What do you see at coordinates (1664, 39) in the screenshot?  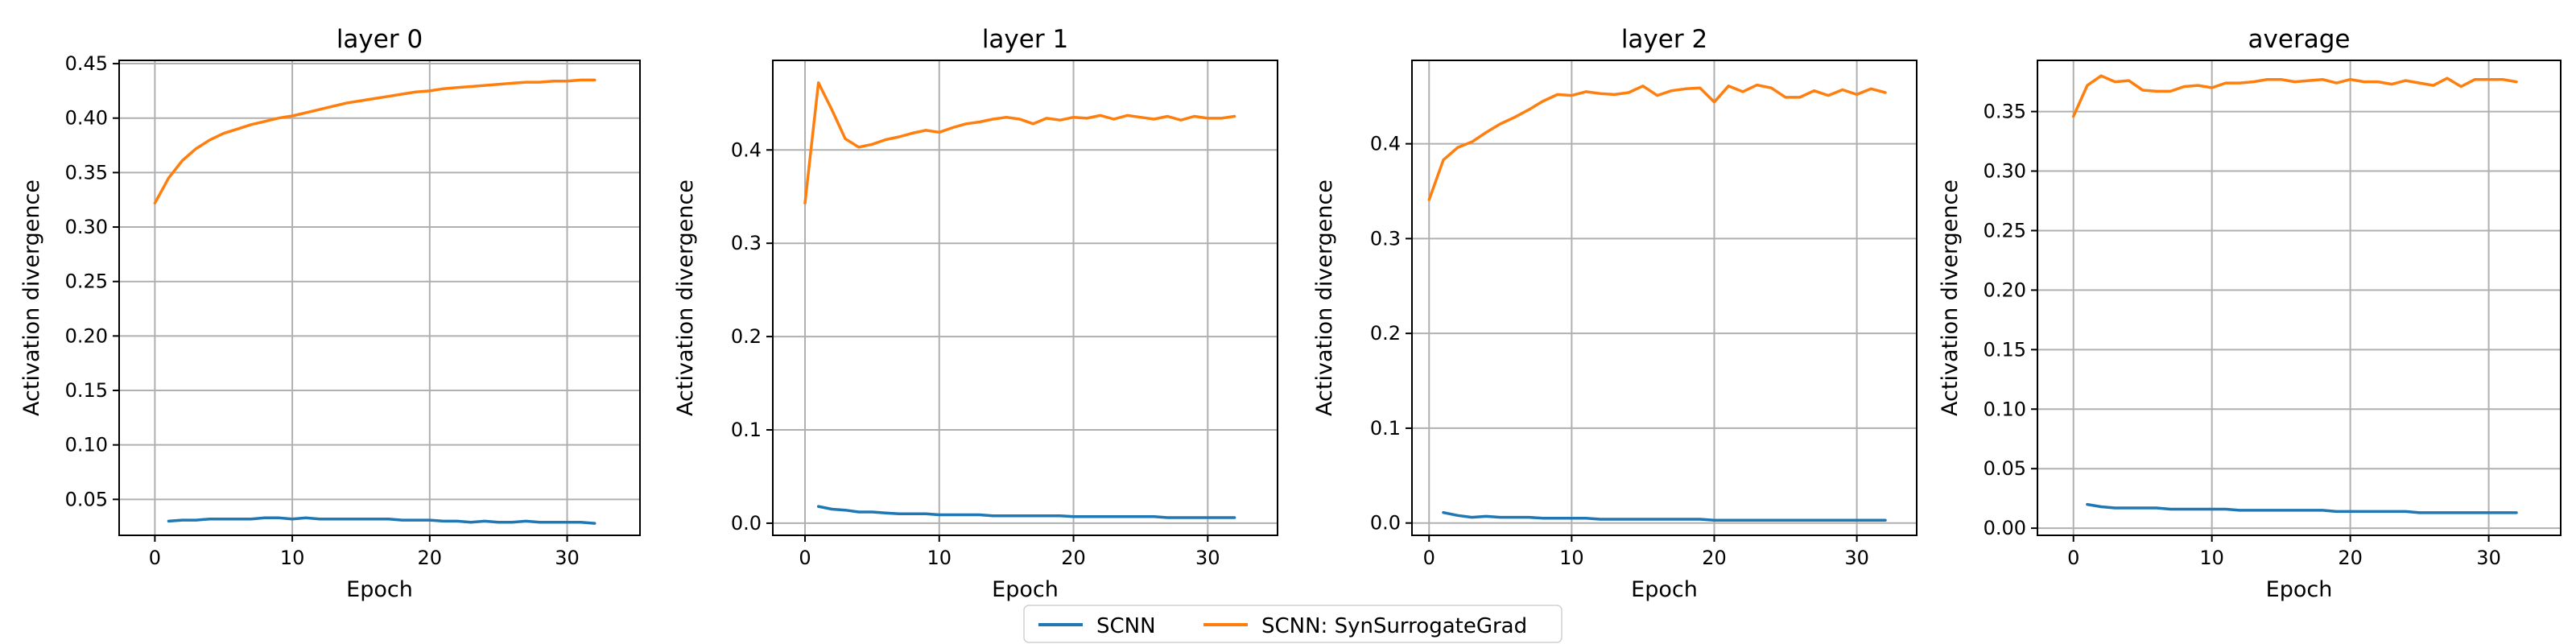 I see `chart-title: layer 2` at bounding box center [1664, 39].